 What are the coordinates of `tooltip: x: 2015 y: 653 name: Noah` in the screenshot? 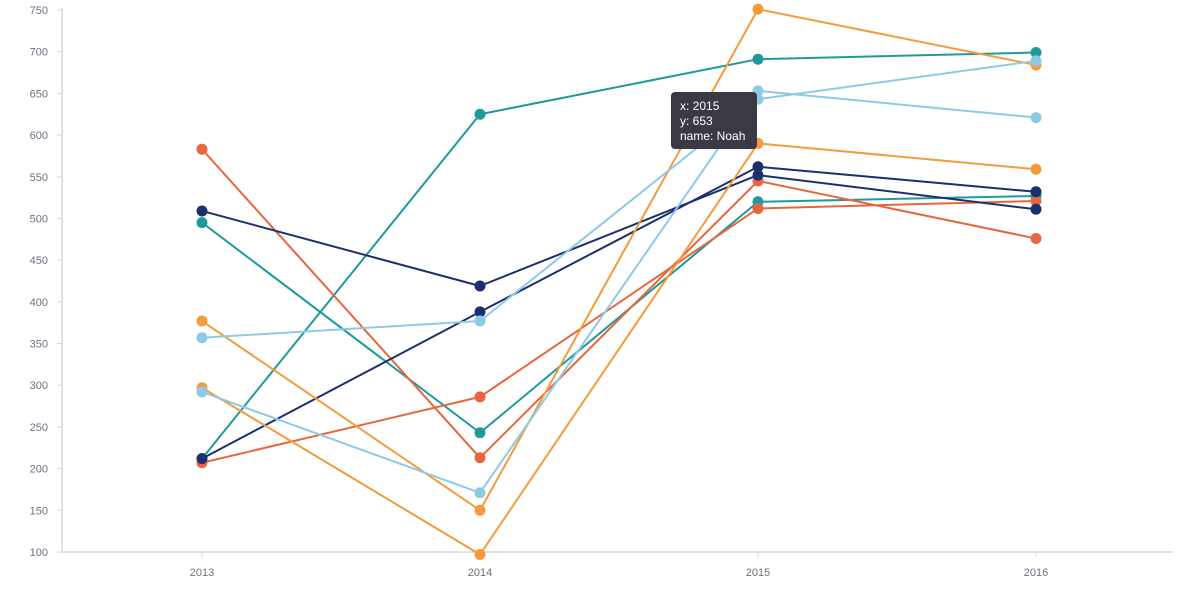 It's located at (714, 120).